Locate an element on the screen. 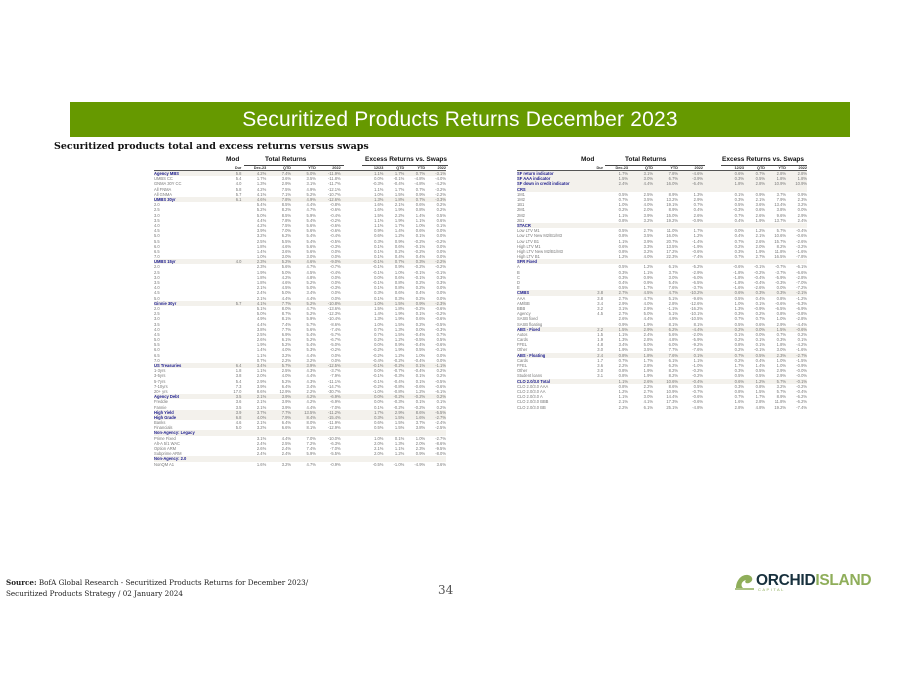  cell-total-return: 3.2% is located at coordinates (261, 236).